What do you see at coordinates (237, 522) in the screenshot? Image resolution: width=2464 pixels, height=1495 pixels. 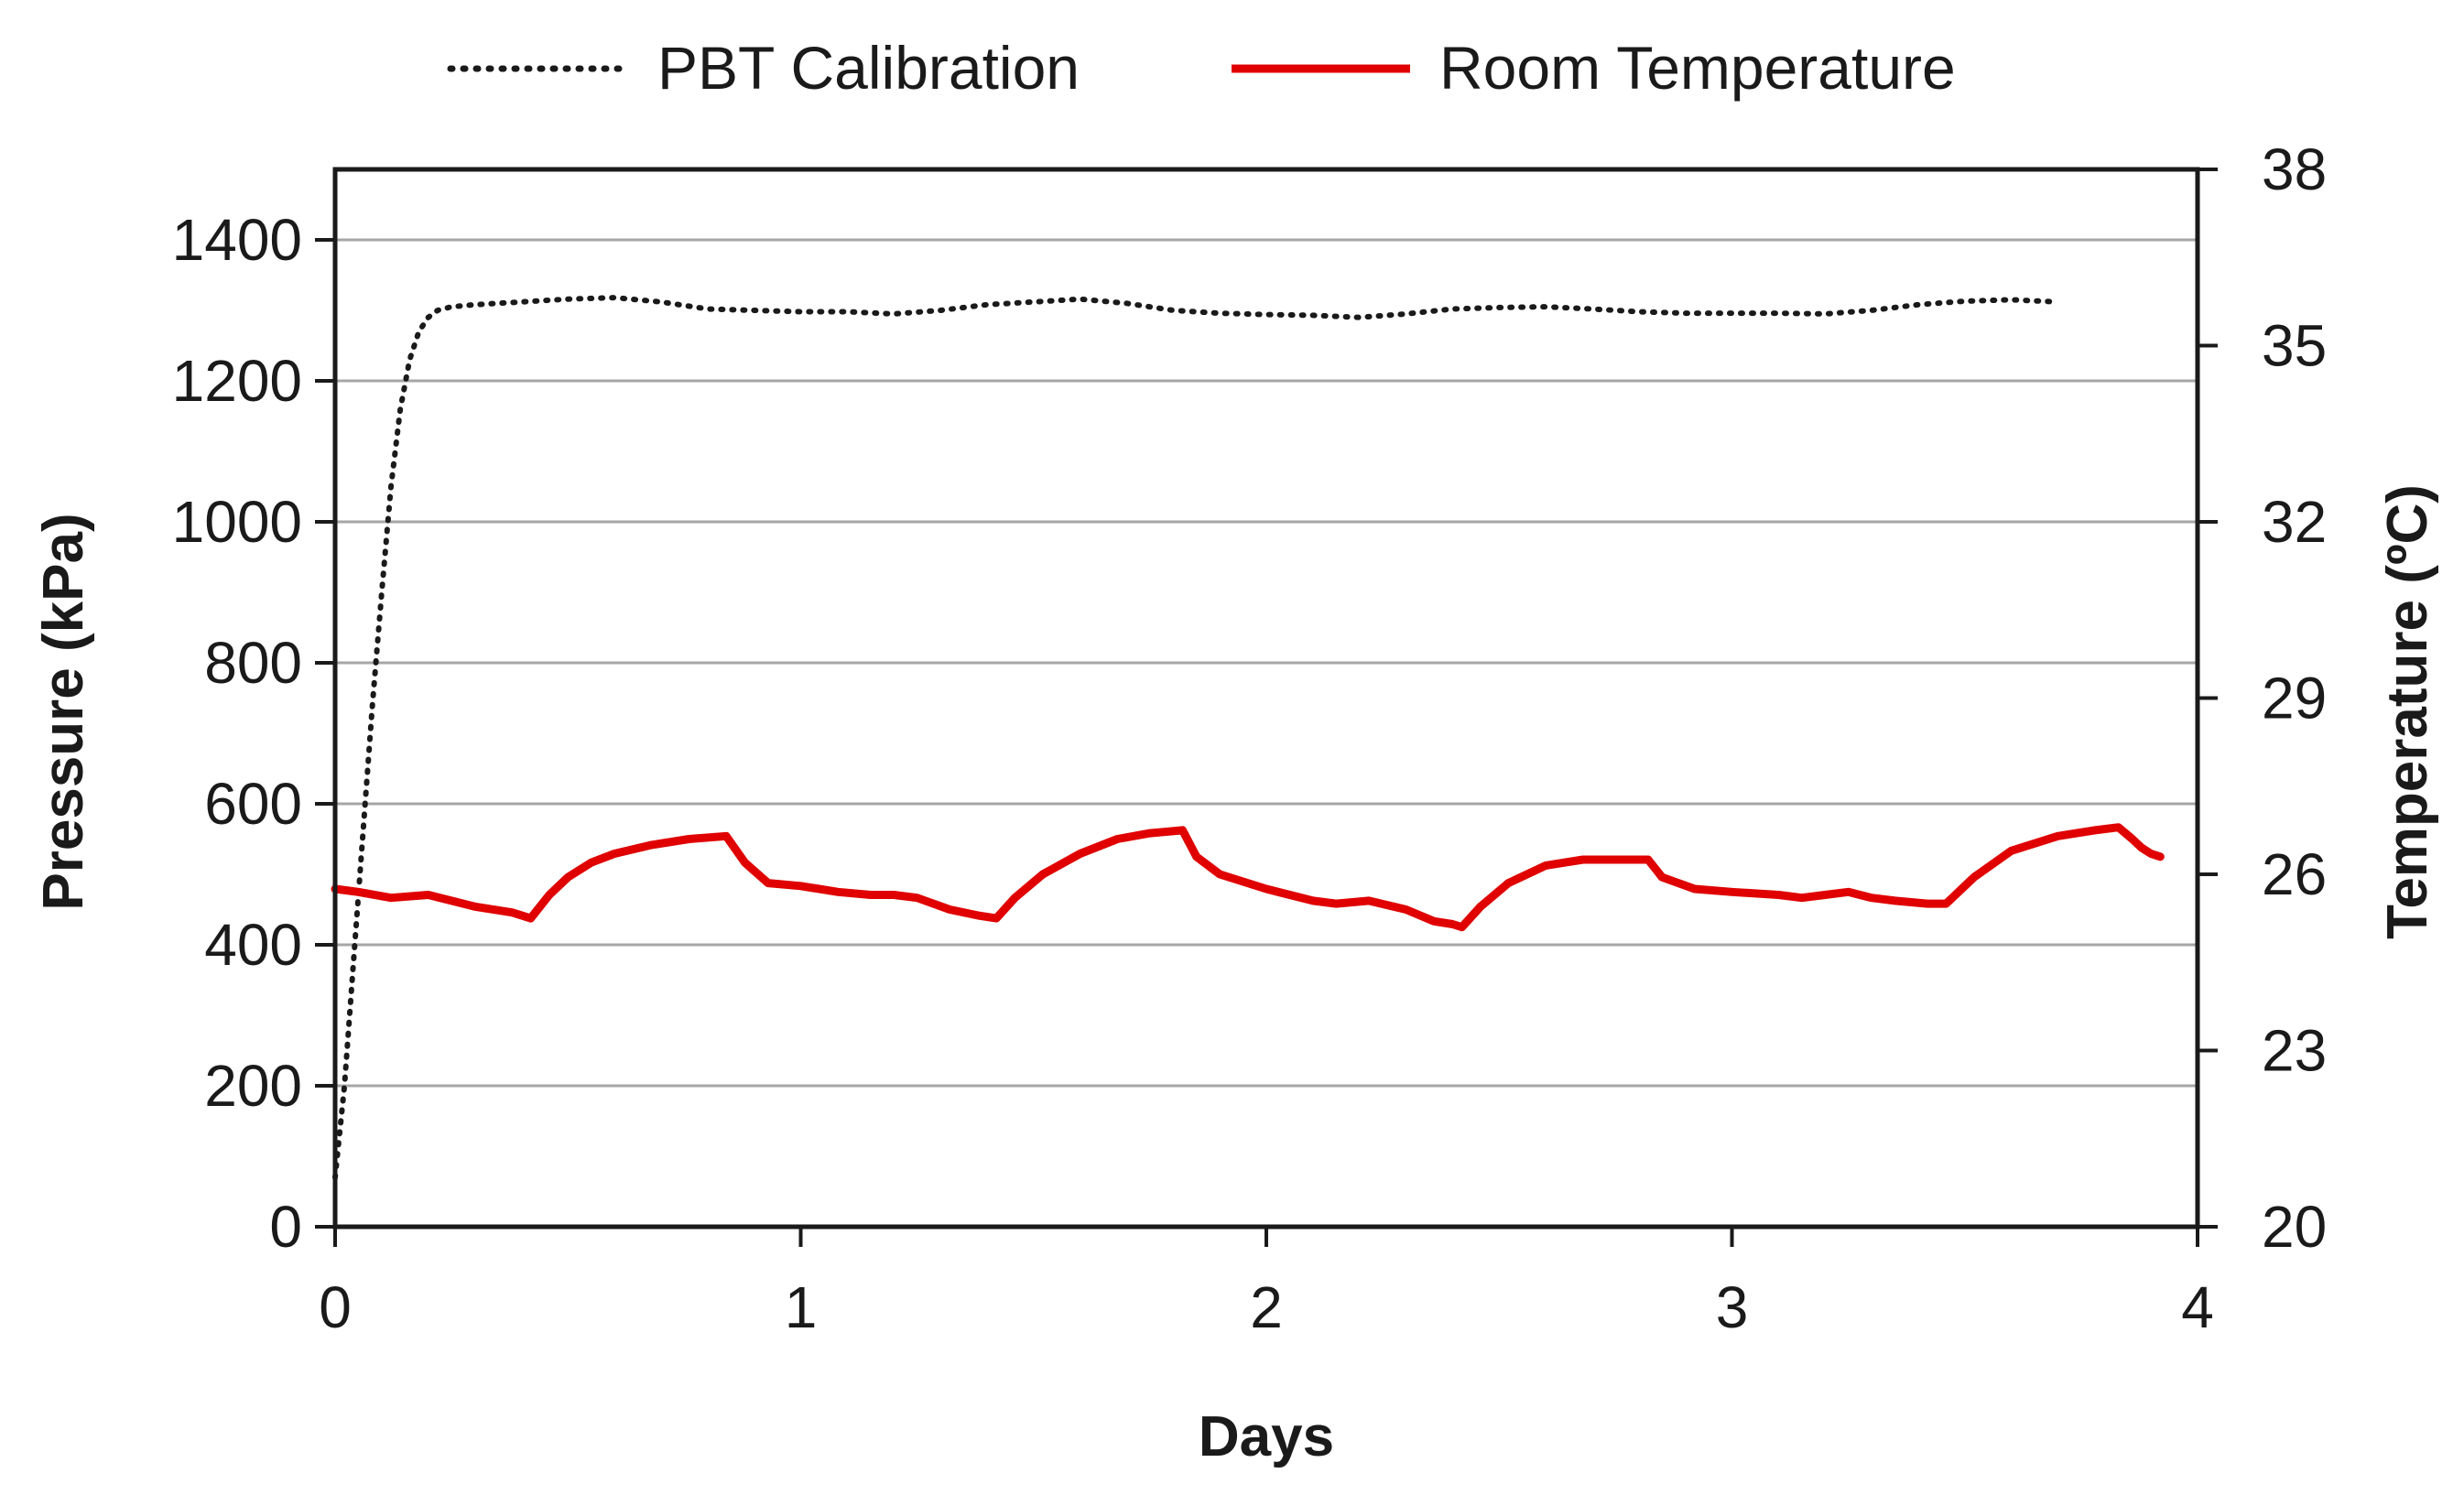 I see `y-tick-label: 1000` at bounding box center [237, 522].